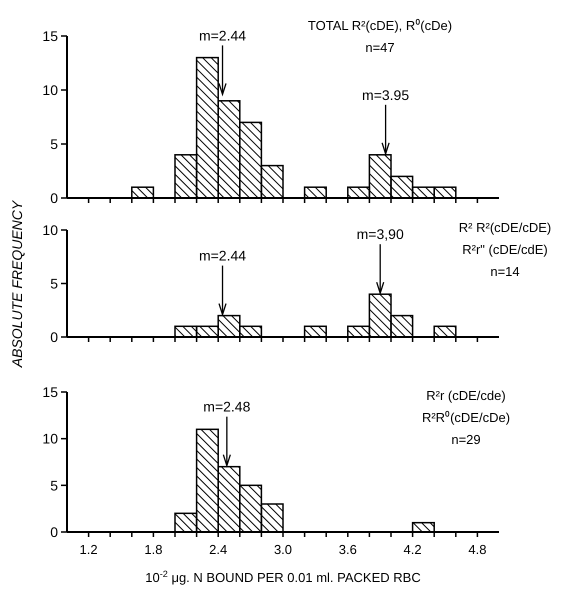 The image size is (567, 598). What do you see at coordinates (466, 417) in the screenshot?
I see `annotation: R²R⁰(cDE/cDe)` at bounding box center [466, 417].